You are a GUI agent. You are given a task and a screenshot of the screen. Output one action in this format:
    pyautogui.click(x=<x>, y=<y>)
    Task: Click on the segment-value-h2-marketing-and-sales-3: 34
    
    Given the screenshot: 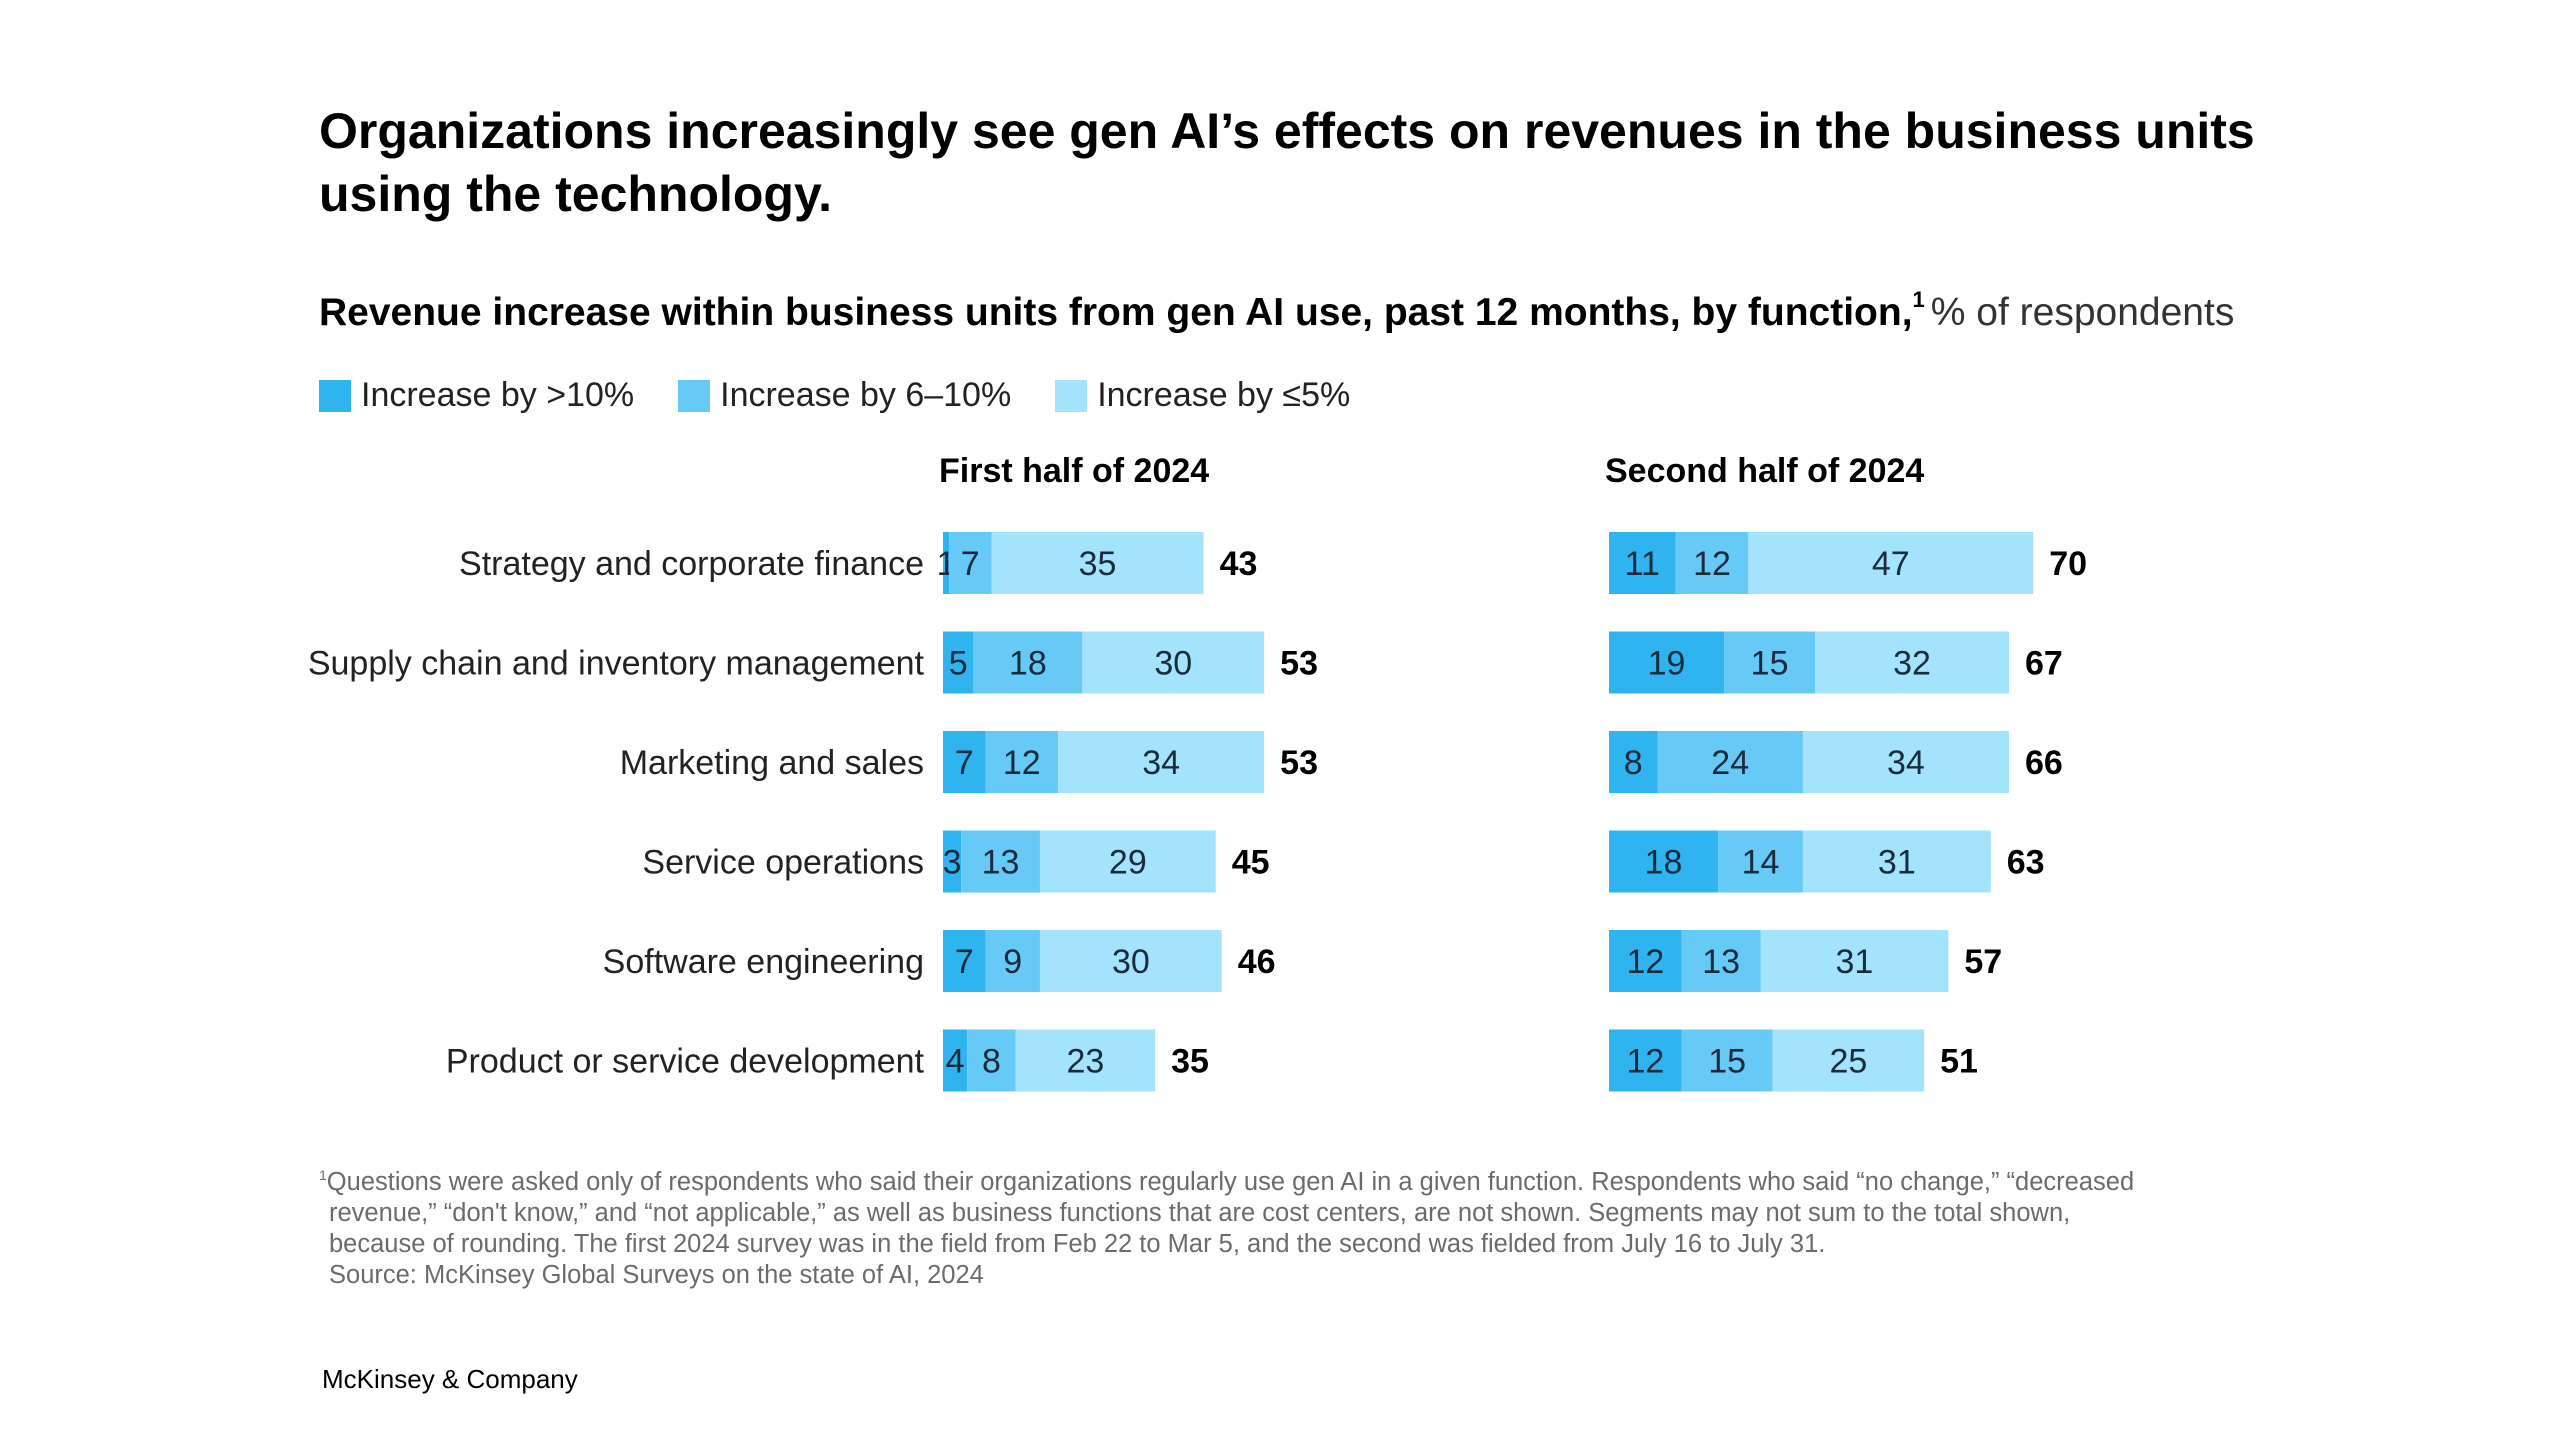 What is the action you would take?
    pyautogui.click(x=1906, y=763)
    